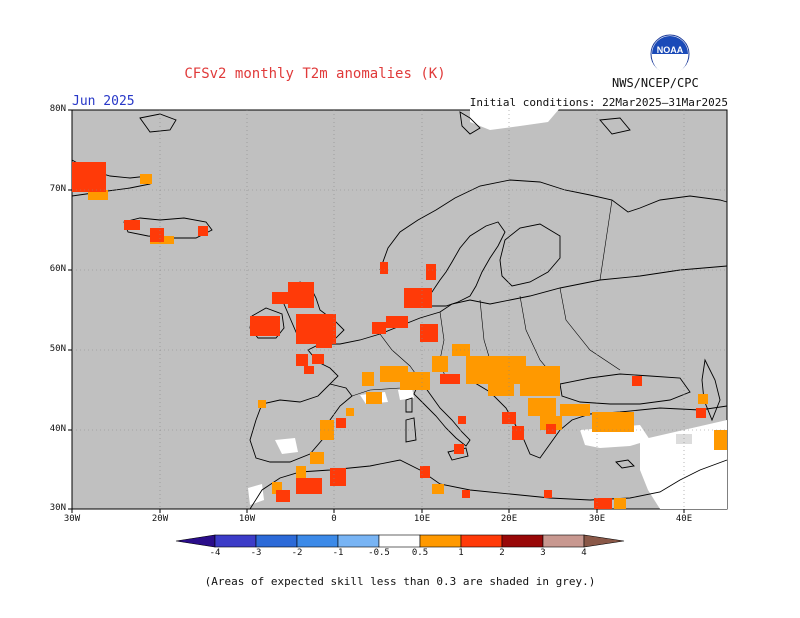  Describe the element at coordinates (103, 101) in the screenshot. I see `forecast-month: Jun 2025` at that location.